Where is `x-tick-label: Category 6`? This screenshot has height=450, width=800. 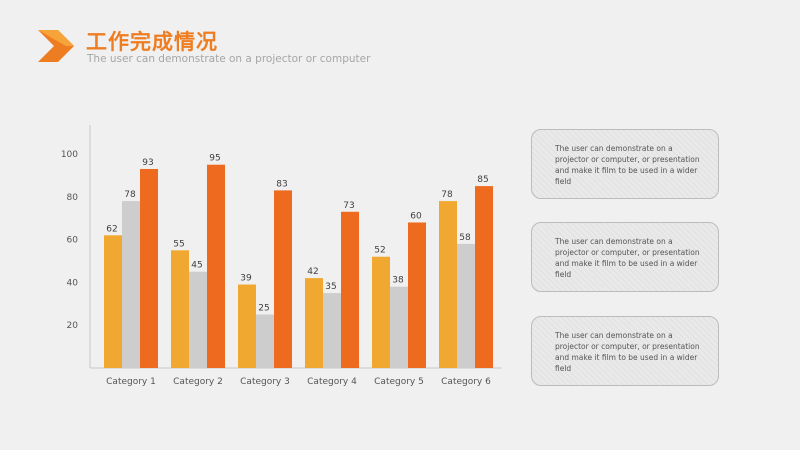 x-tick-label: Category 6 is located at coordinates (466, 382).